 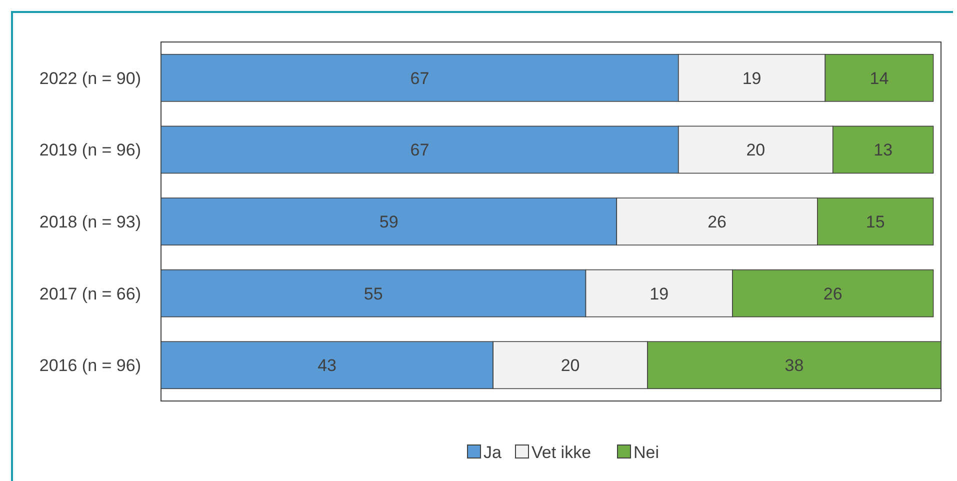 What do you see at coordinates (327, 366) in the screenshot?
I see `data-label: 43` at bounding box center [327, 366].